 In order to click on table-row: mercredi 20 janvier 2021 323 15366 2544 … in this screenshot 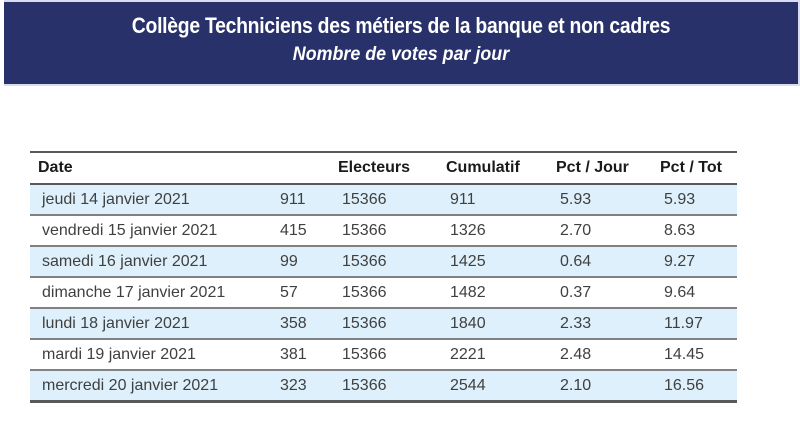, I will do `click(383, 386)`.